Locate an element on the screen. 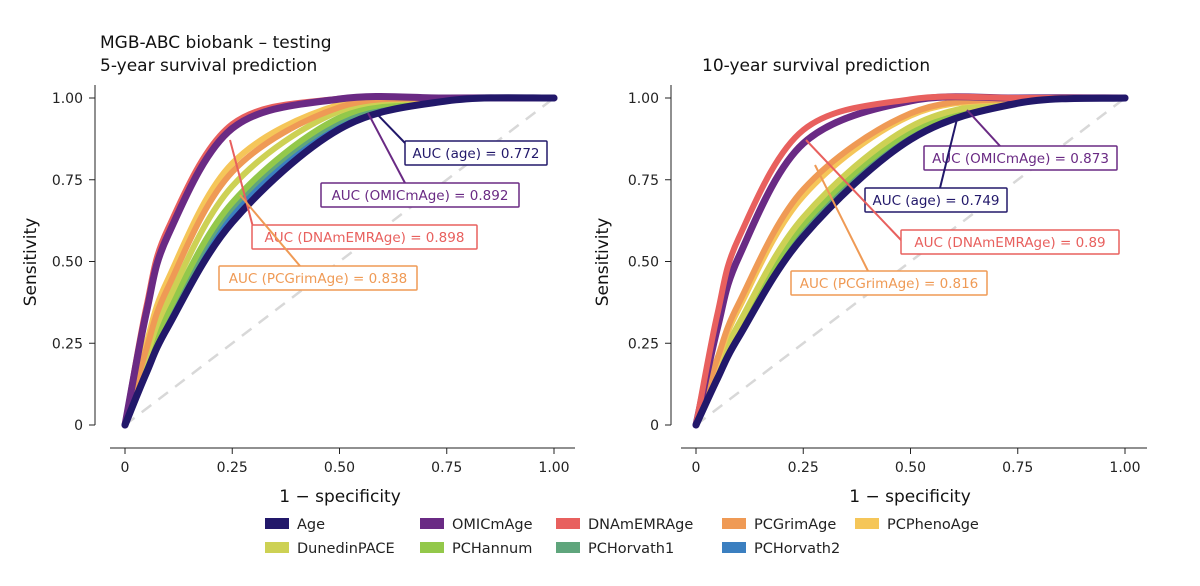  legend-item-omicmage: OMICmAge is located at coordinates (476, 525).